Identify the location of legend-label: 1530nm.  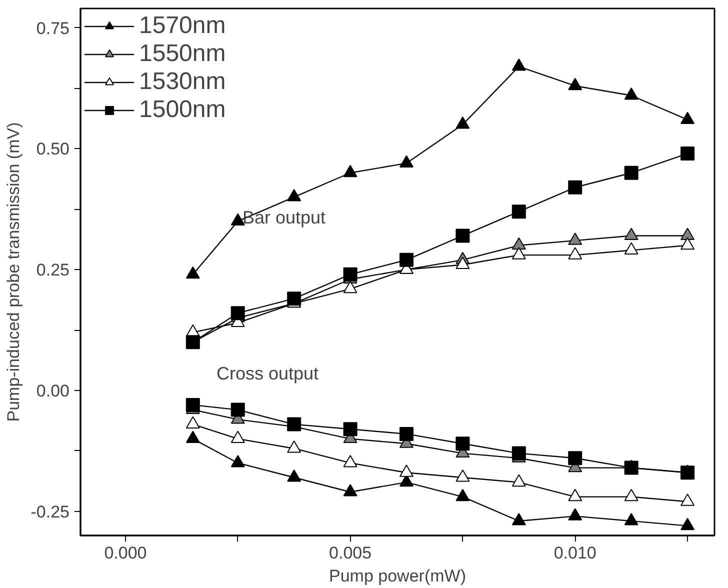
(182, 82).